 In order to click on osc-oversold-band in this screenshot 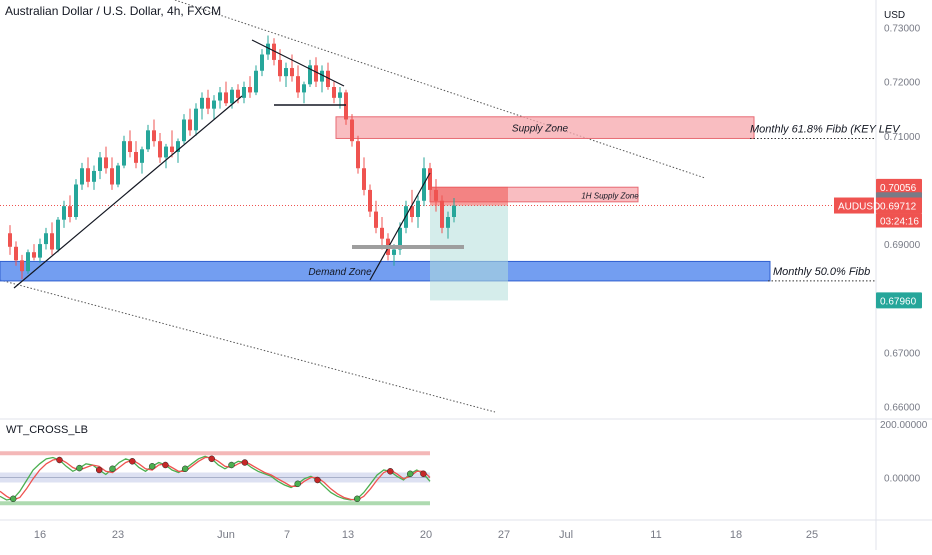, I will do `click(215, 503)`.